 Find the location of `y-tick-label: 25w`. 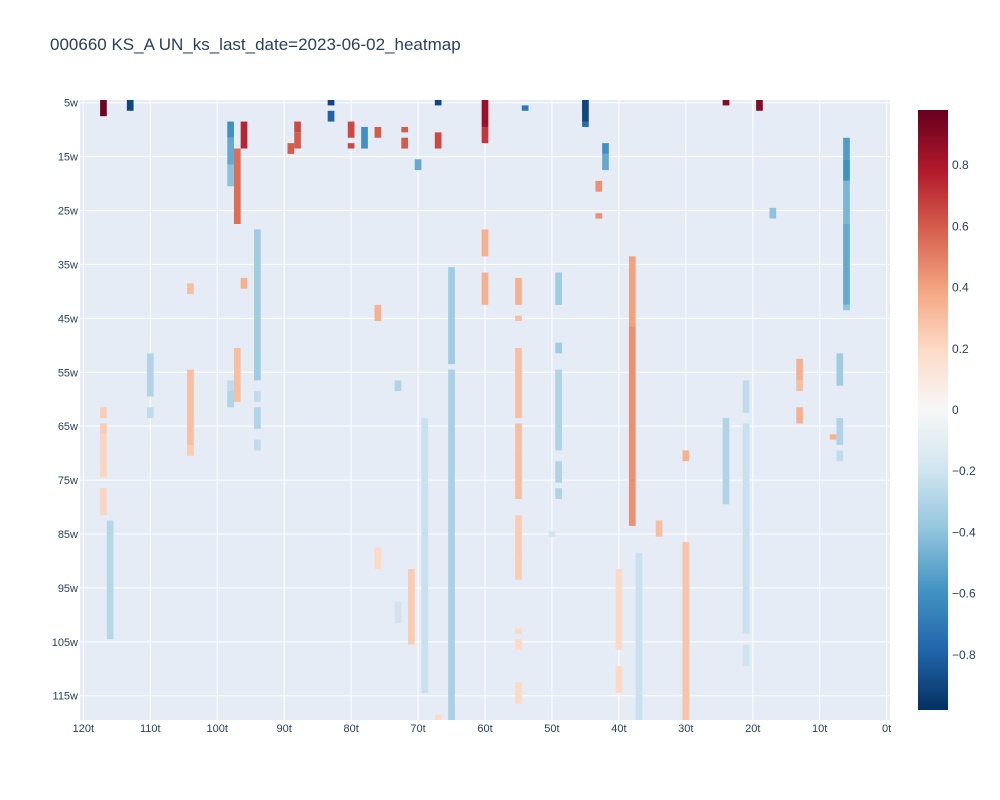

y-tick-label: 25w is located at coordinates (68, 212).